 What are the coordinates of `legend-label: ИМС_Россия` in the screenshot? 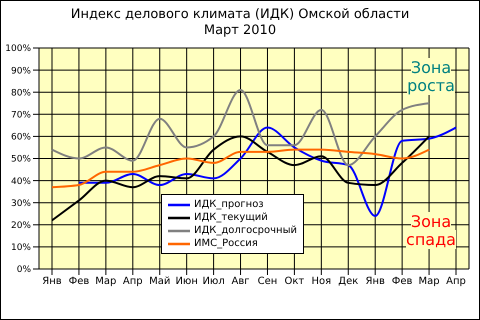 It's located at (226, 243).